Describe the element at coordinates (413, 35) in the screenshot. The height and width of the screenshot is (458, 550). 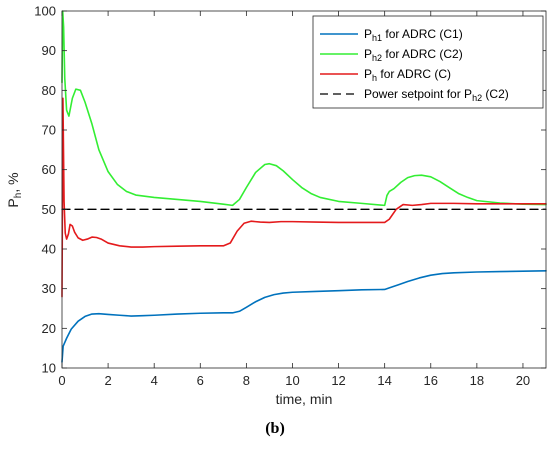
I see `legend-label-1: Ph1 for ADRC (C1)` at that location.